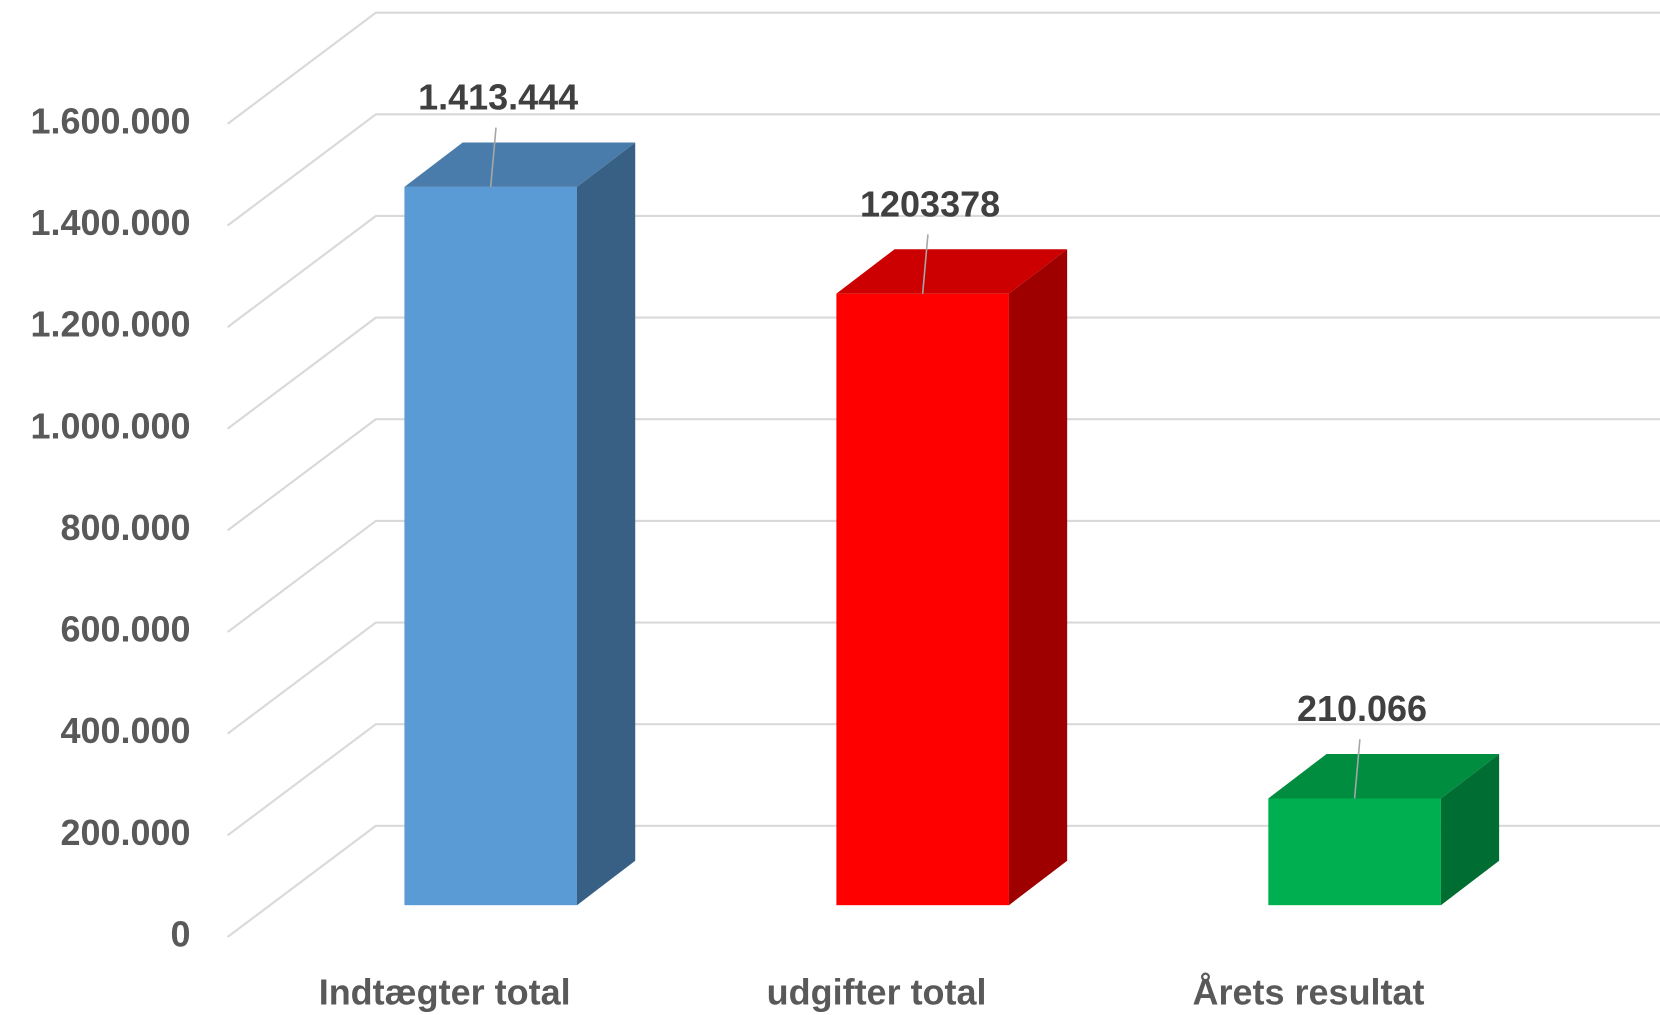 The width and height of the screenshot is (1660, 1015). What do you see at coordinates (110, 324) in the screenshot?
I see `y-tick-label: 1.200.000` at bounding box center [110, 324].